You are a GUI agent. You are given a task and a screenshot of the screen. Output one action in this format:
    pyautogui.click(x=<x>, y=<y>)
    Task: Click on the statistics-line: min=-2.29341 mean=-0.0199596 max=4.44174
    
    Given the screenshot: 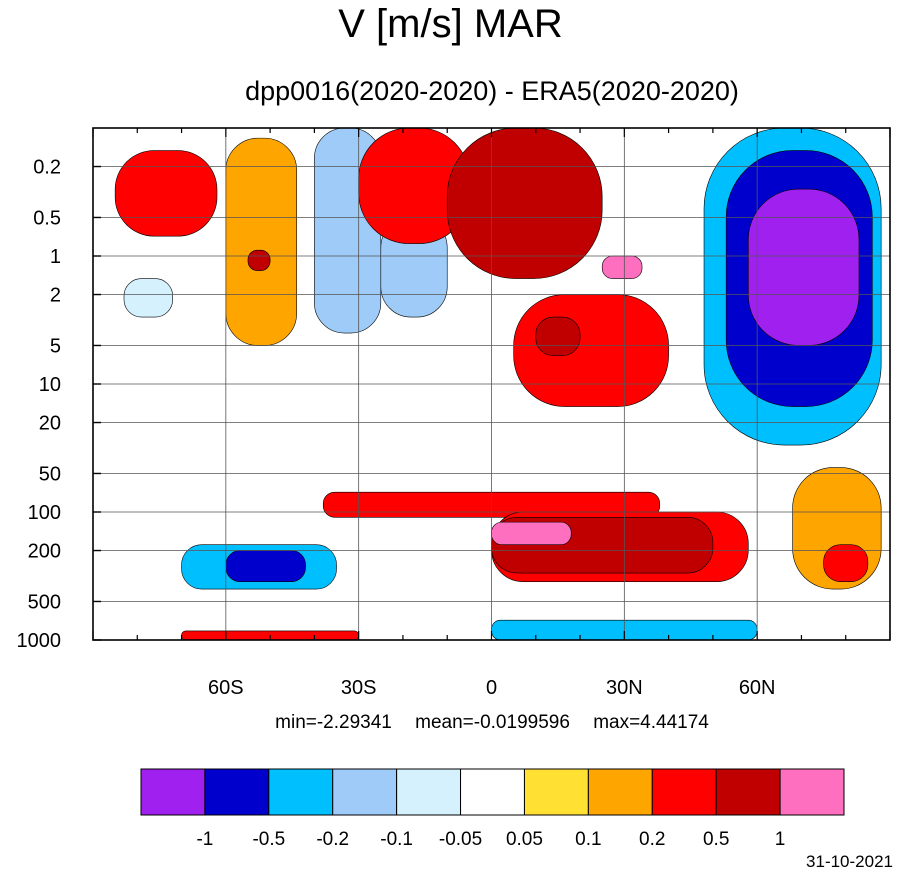 What is the action you would take?
    pyautogui.click(x=450, y=723)
    